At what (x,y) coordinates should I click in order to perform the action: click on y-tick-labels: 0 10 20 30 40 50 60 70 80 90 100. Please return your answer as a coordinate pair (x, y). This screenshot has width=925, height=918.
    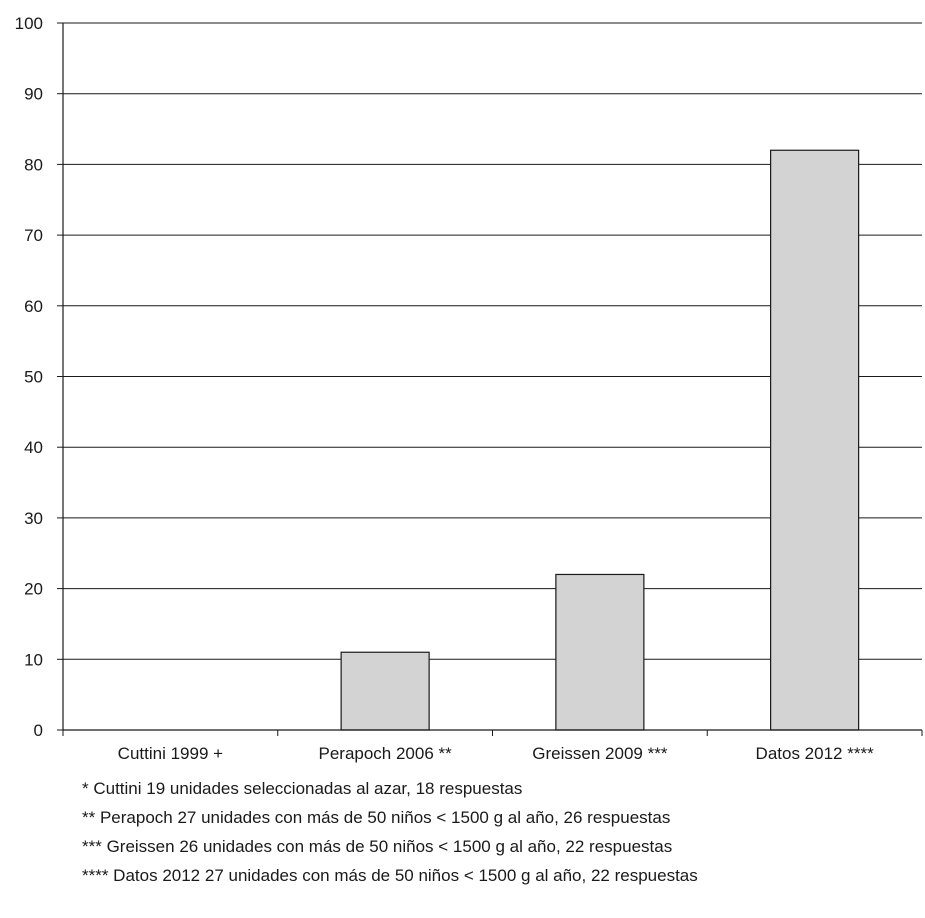
    Looking at the image, I should click on (29, 377).